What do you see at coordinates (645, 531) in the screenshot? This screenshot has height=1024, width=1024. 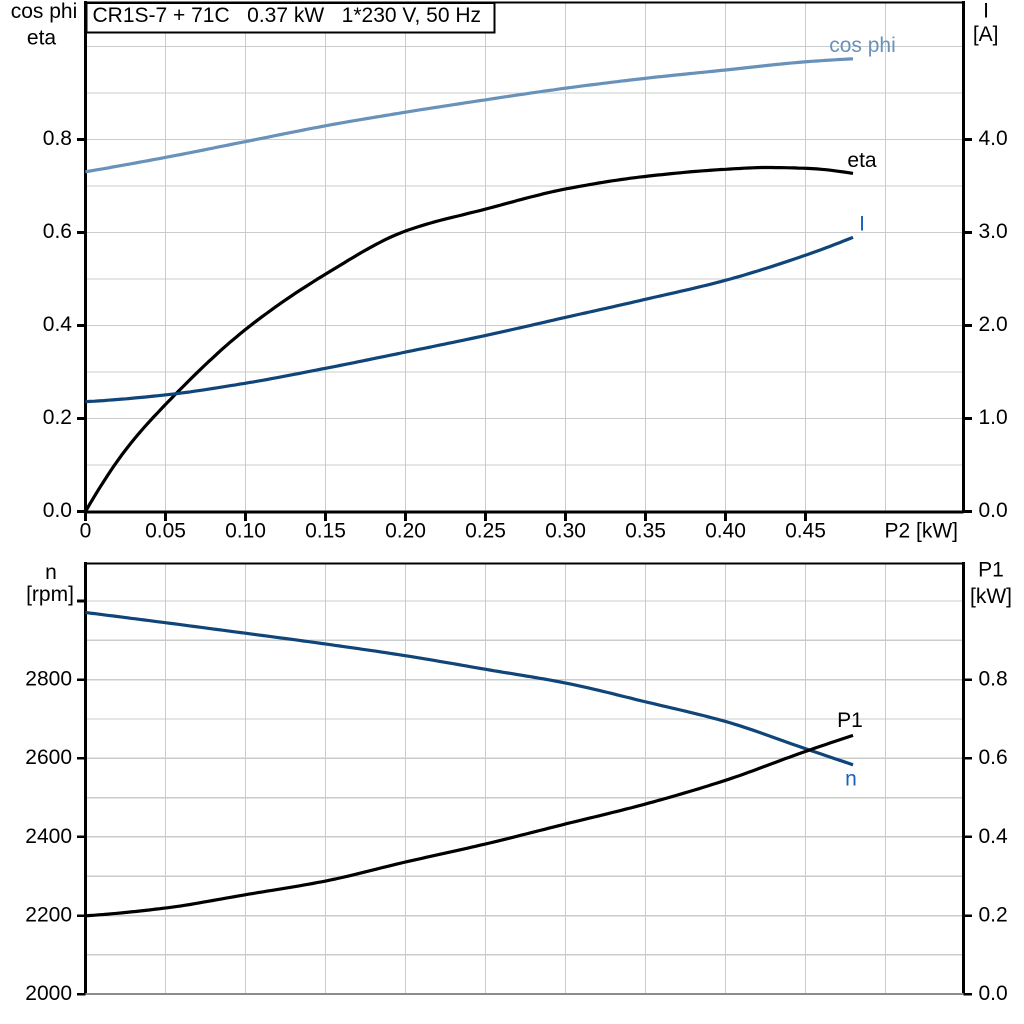 I see `svg-text: 0.35` at bounding box center [645, 531].